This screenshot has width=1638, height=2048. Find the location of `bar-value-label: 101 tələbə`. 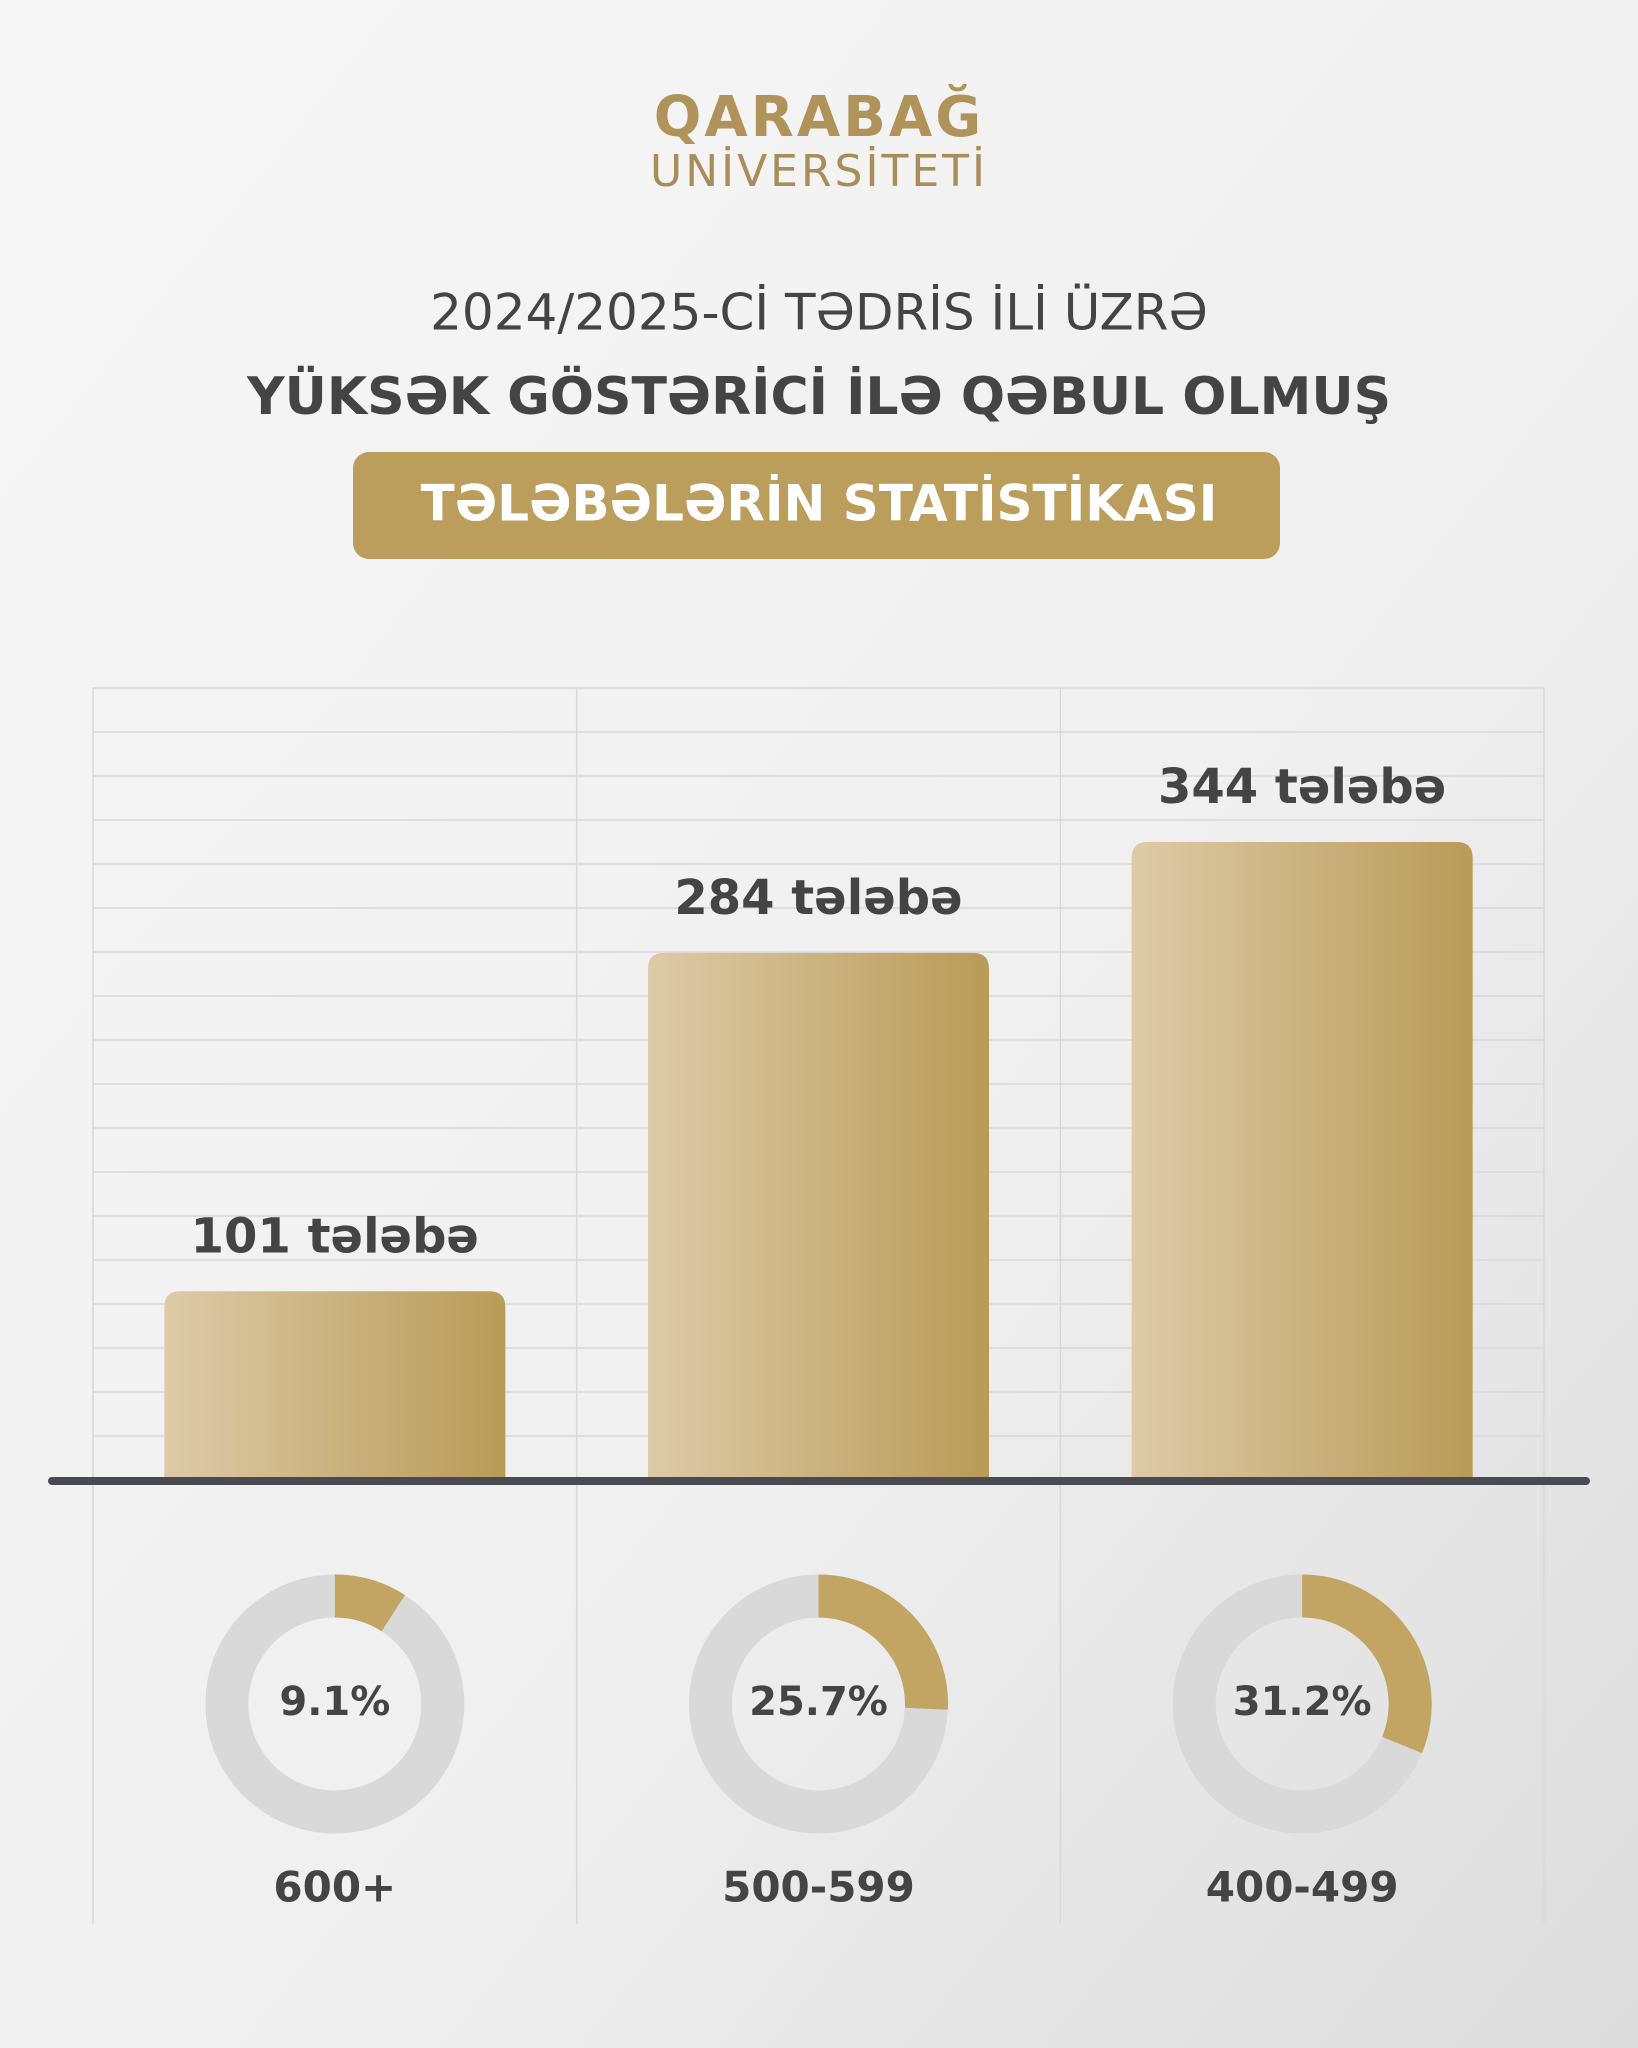

bar-value-label: 101 tələbə is located at coordinates (335, 1236).